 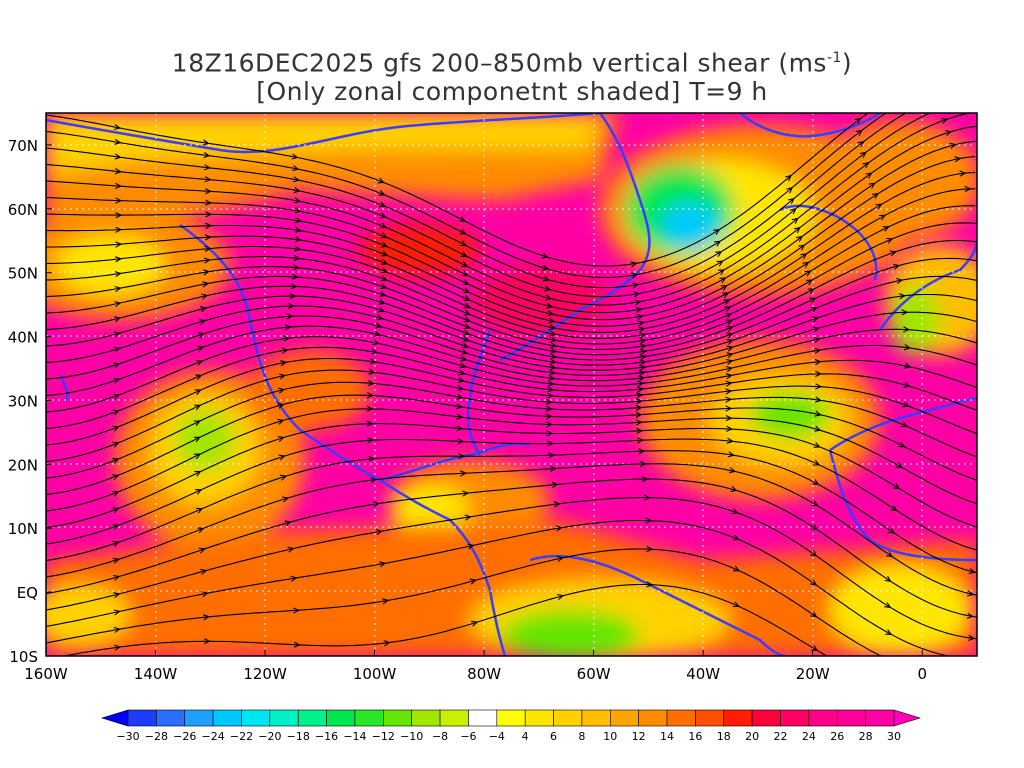 I want to click on colorbar-label: −14, so click(x=354, y=736).